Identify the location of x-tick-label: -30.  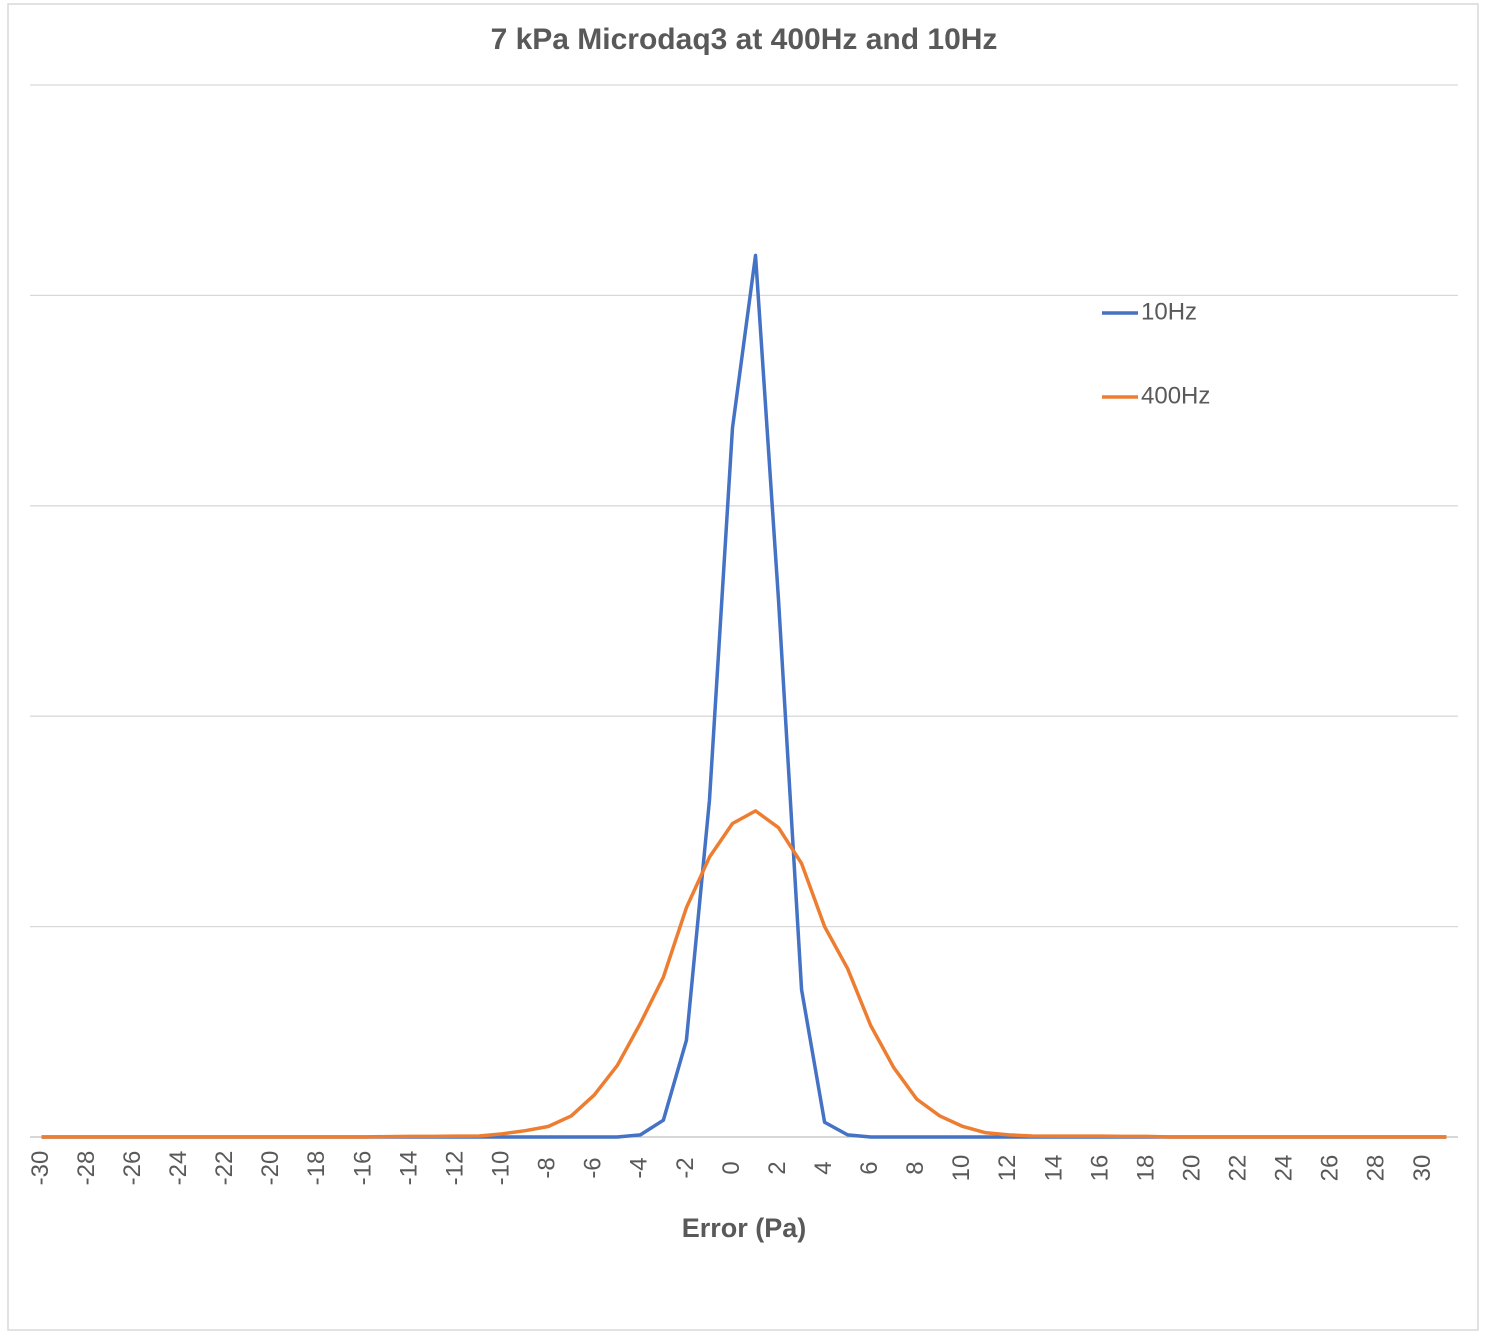
(40, 1168).